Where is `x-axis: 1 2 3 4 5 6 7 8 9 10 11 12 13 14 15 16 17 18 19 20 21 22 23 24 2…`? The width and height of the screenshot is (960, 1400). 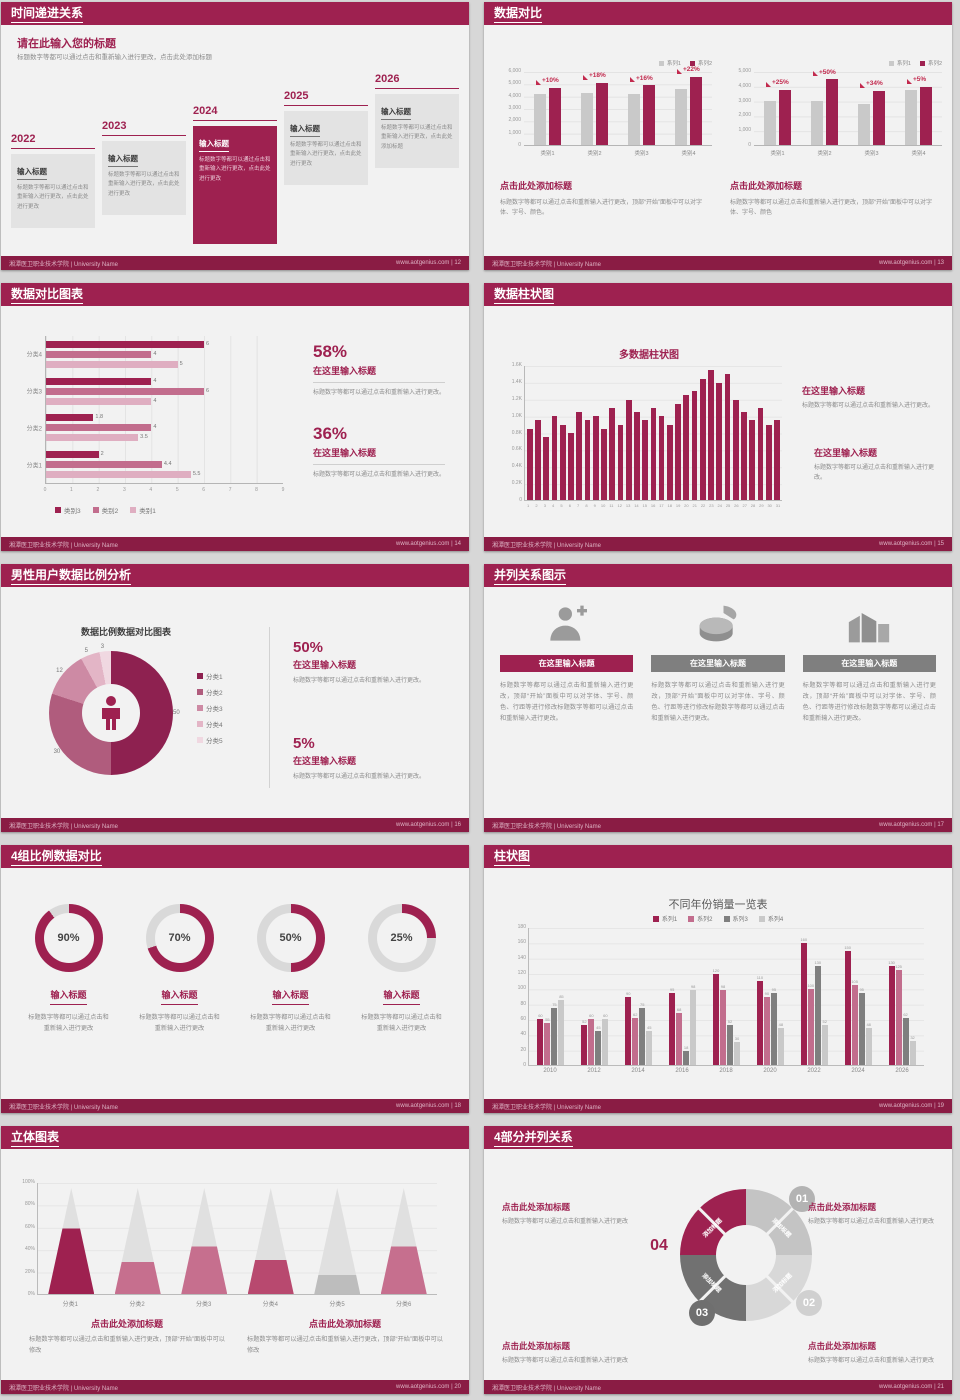
x-axis: 1 2 3 4 5 6 7 8 9 10 11 12 13 14 15 16 17 18 19 20 21 22 23 24 2… is located at coordinates (653, 505).